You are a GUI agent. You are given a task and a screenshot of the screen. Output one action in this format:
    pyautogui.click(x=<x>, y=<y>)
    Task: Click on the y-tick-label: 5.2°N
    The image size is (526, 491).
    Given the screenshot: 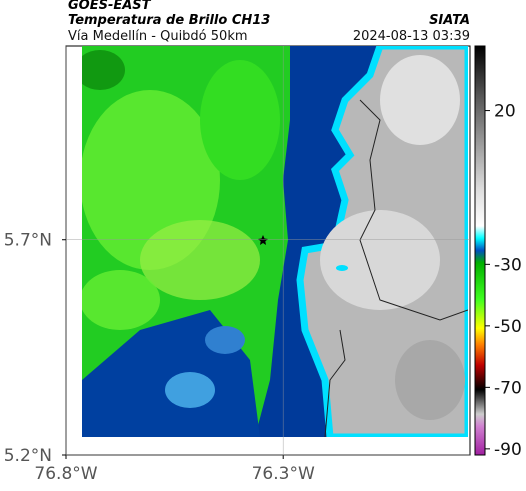 What is the action you would take?
    pyautogui.click(x=28, y=456)
    